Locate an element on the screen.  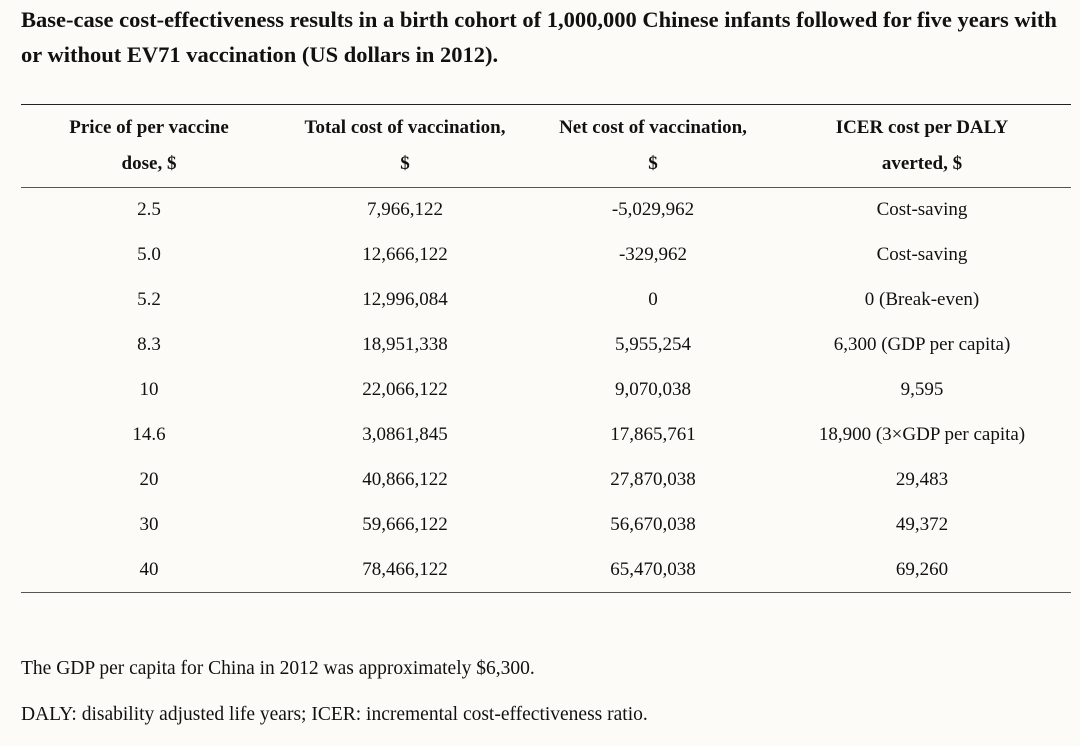
header-price-per-dose: Price of per vaccine dose, $ is located at coordinates (149, 146).